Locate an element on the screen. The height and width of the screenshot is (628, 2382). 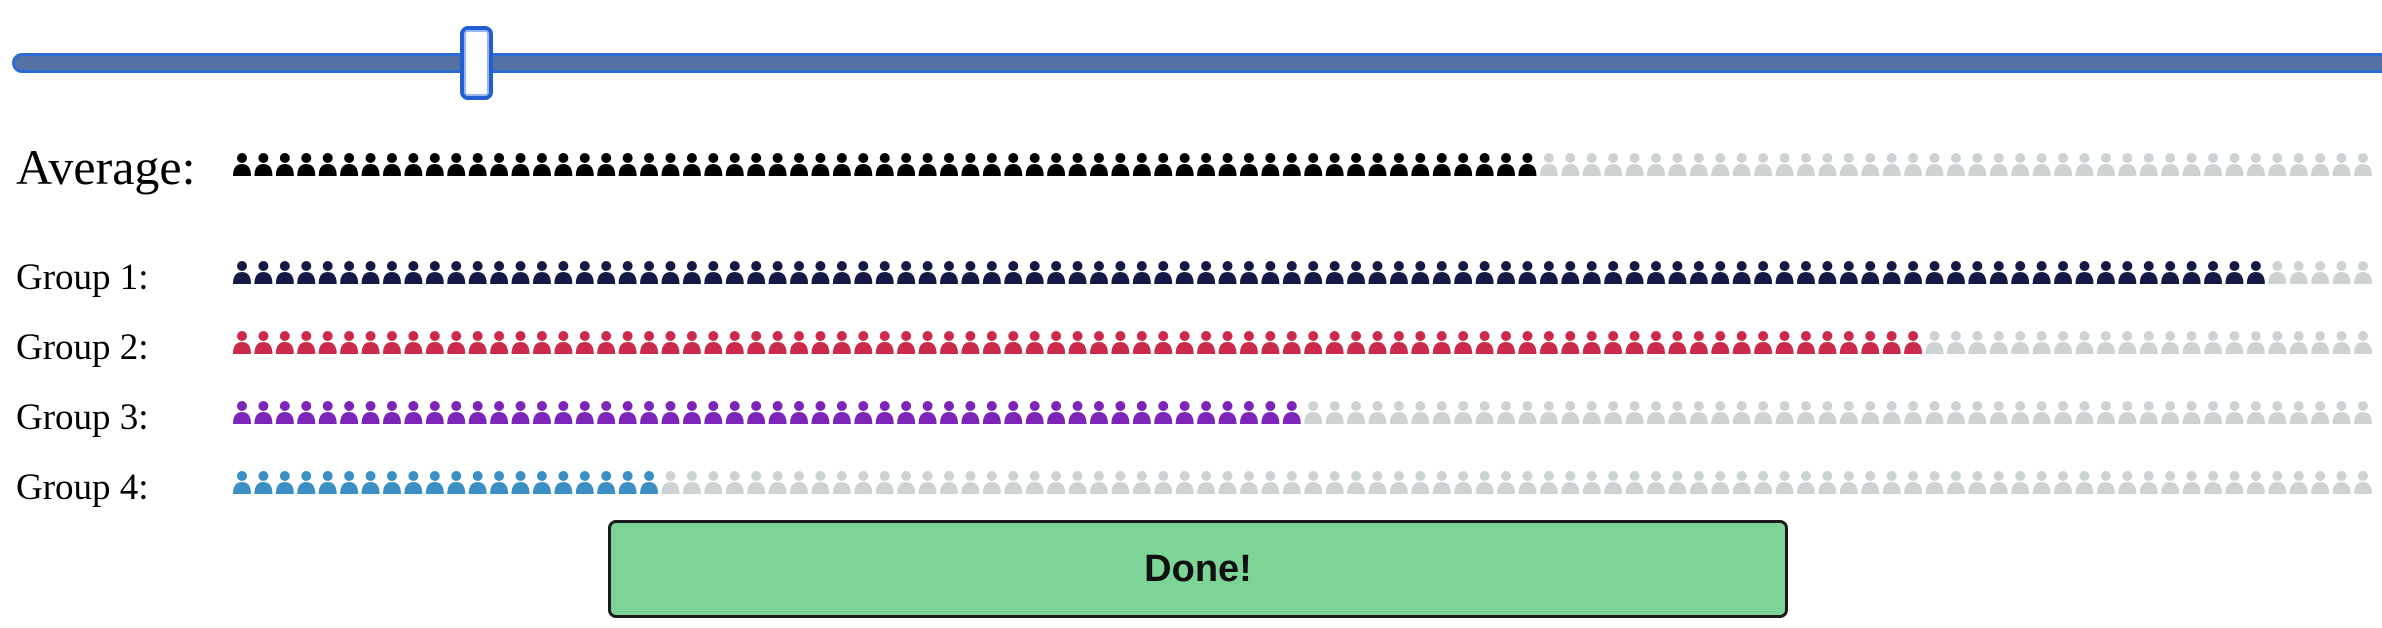
value-slider is located at coordinates (1197, 64).